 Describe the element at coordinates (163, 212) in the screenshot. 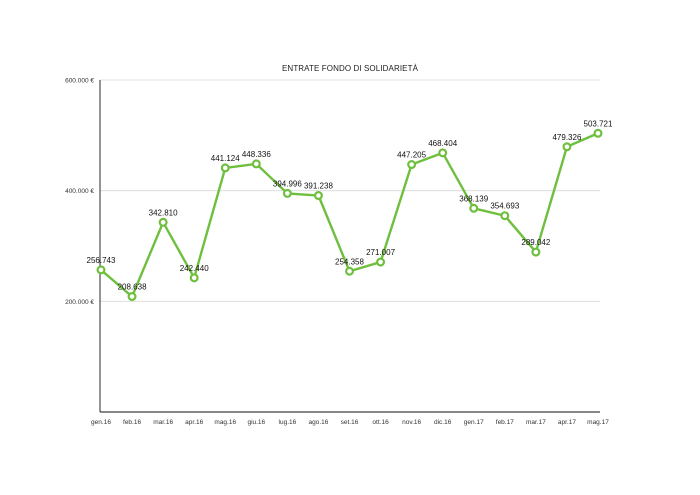

I see `data-label: 342.810` at that location.